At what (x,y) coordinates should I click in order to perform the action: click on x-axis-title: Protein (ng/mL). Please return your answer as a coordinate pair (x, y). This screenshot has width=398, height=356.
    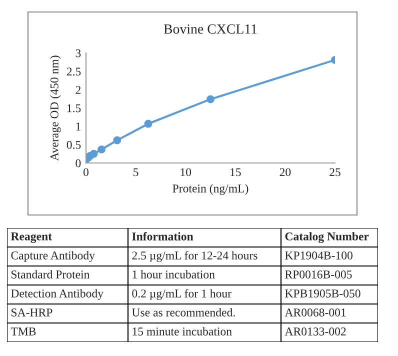
    Looking at the image, I should click on (210, 189).